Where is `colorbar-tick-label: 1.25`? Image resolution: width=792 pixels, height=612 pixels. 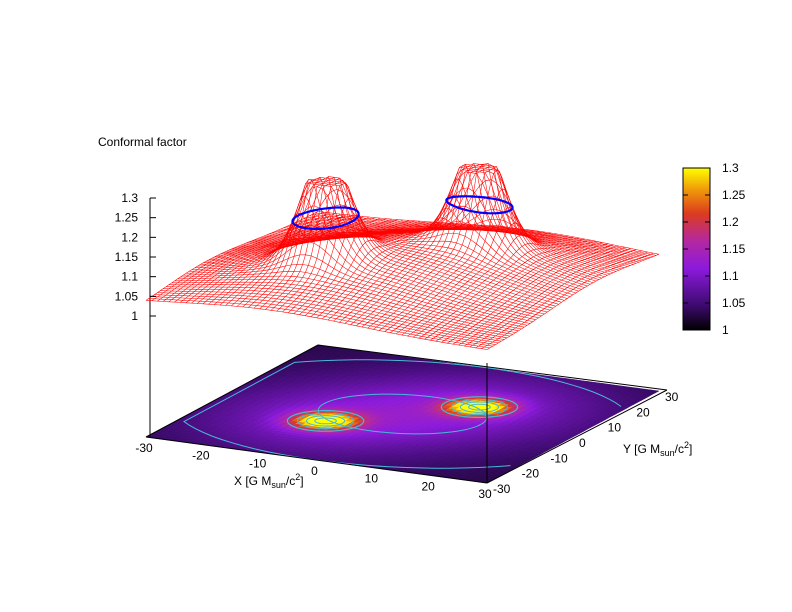 colorbar-tick-label: 1.25 is located at coordinates (734, 195).